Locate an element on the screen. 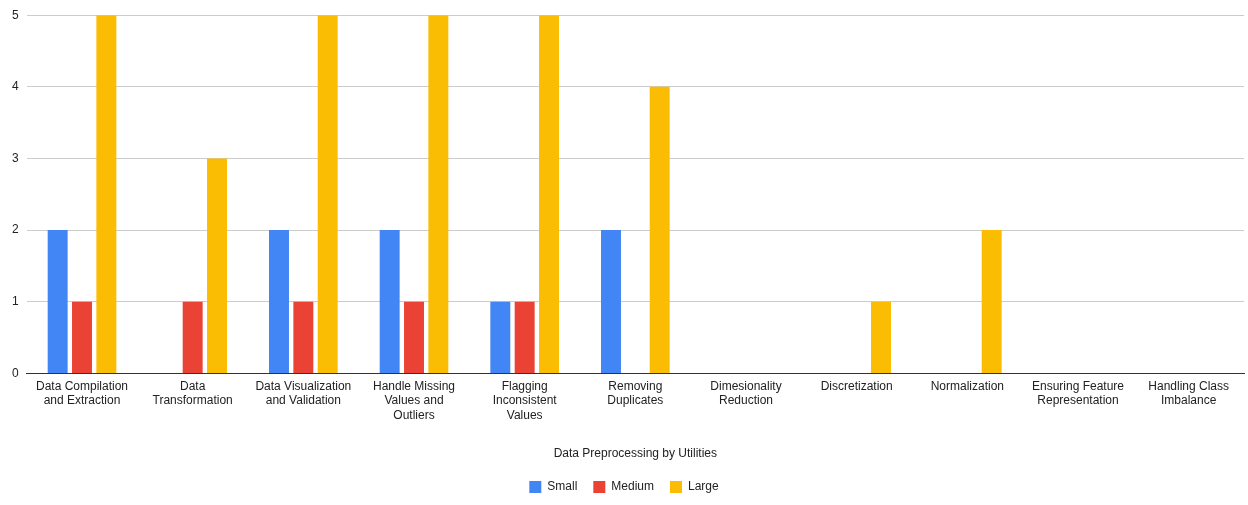 The image size is (1248, 505). x-tick-label: Data Compilation and Extraction is located at coordinates (82, 393).